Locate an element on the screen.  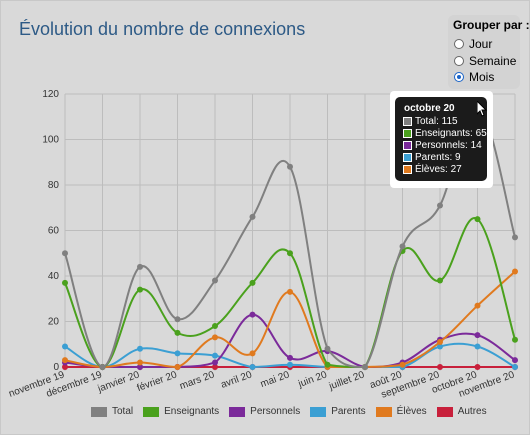
y-tick-label: 40 is located at coordinates (54, 276).